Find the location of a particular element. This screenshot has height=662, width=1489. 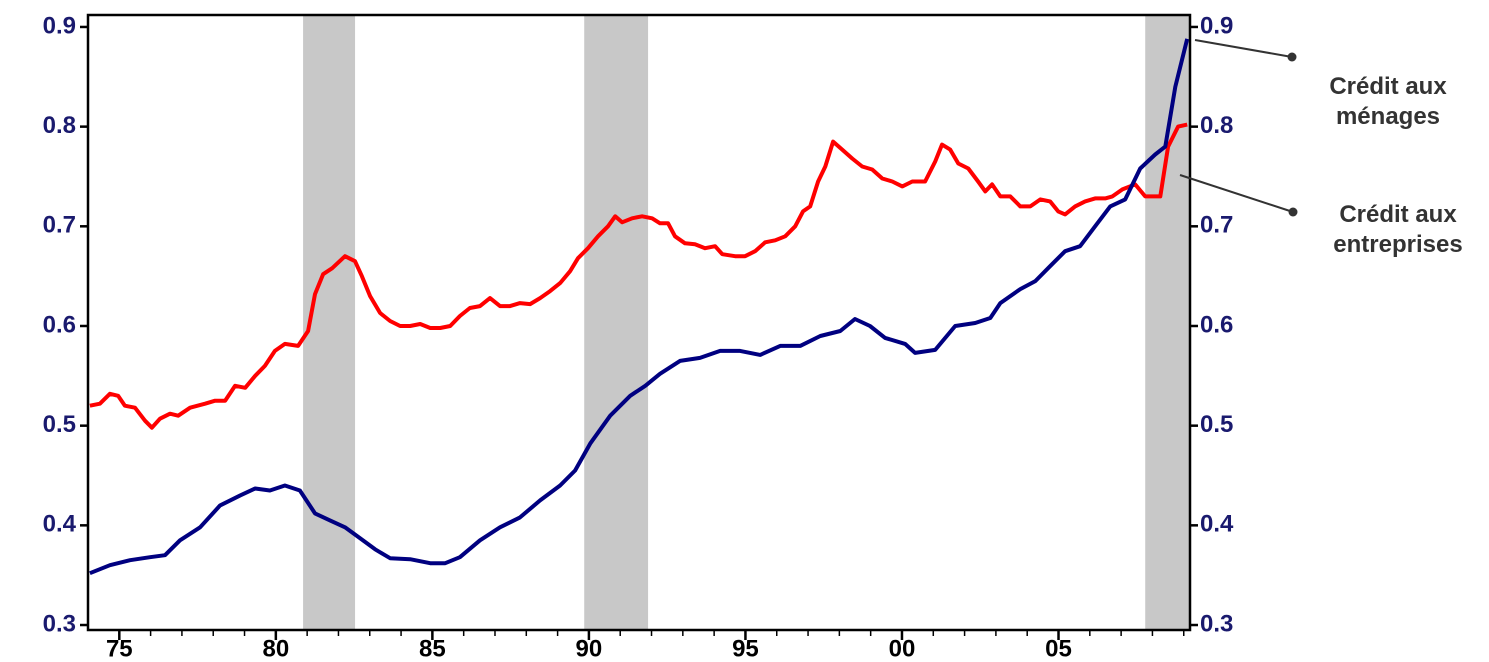

y2-tick-label: 0.8 is located at coordinates (1216, 125).